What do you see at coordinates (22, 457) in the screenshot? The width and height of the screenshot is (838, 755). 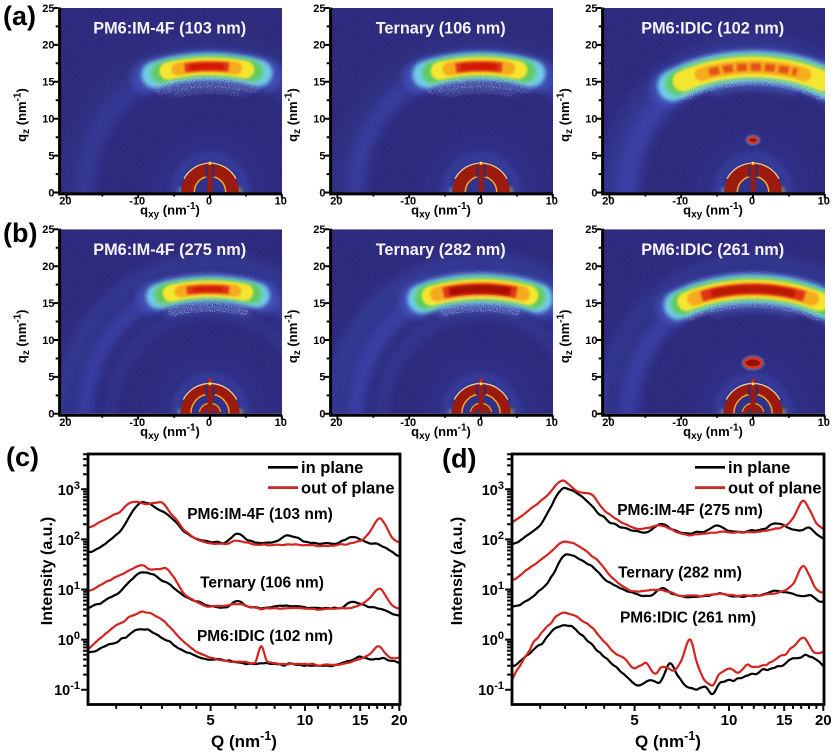 I see `svg-text: (c)` at bounding box center [22, 457].